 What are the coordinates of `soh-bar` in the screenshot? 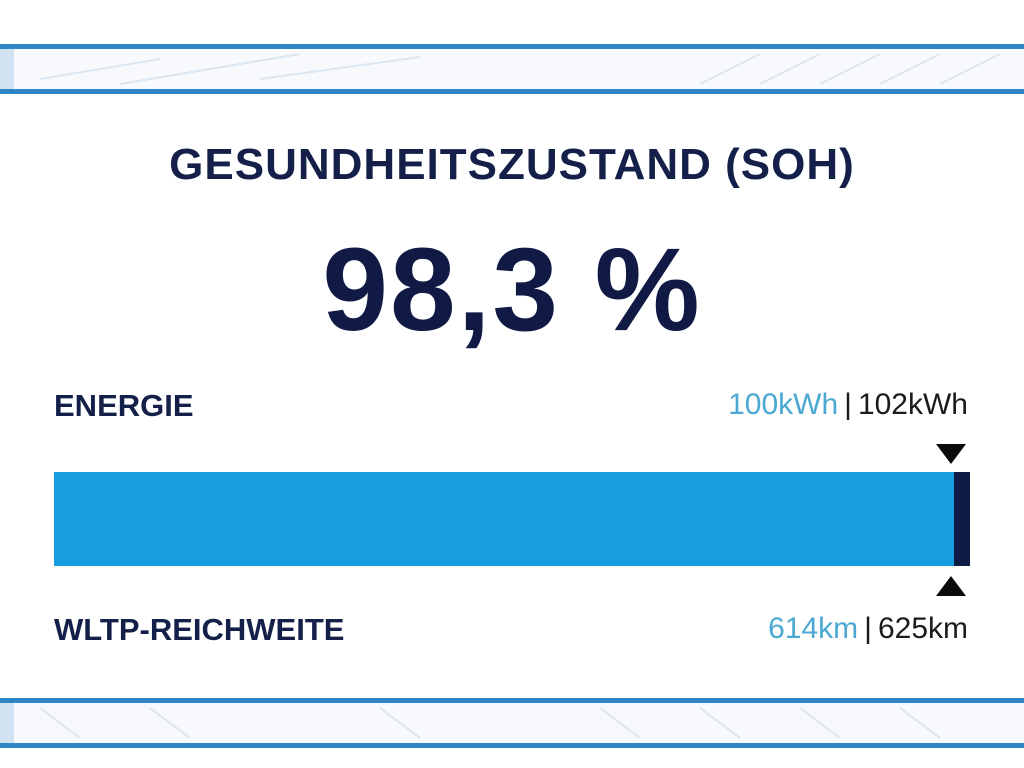 It's located at (512, 519).